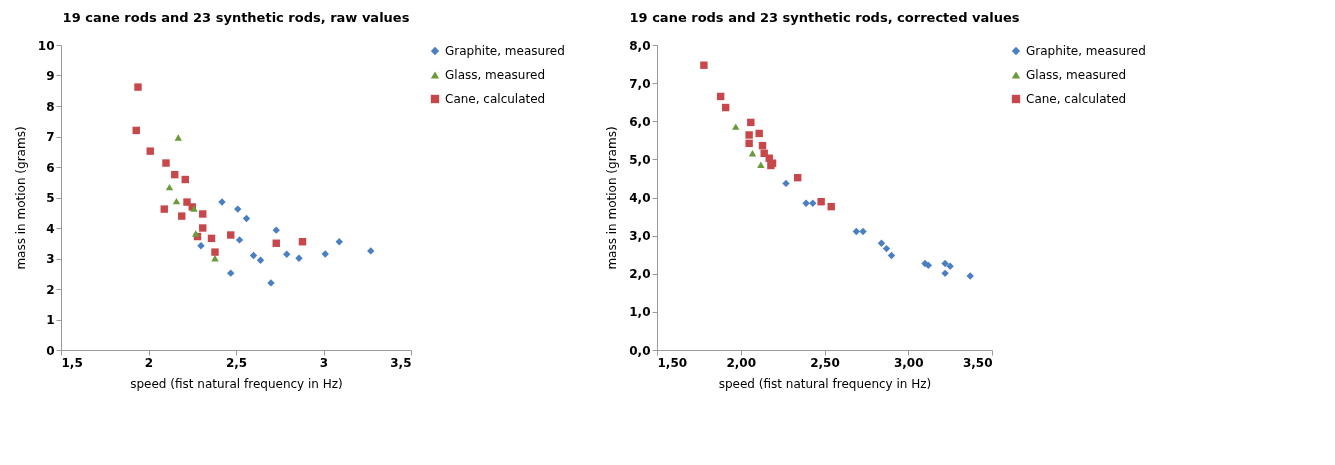 The height and width of the screenshot is (465, 1335). What do you see at coordinates (50, 198) in the screenshot?
I see `y-tick-label: 5` at bounding box center [50, 198].